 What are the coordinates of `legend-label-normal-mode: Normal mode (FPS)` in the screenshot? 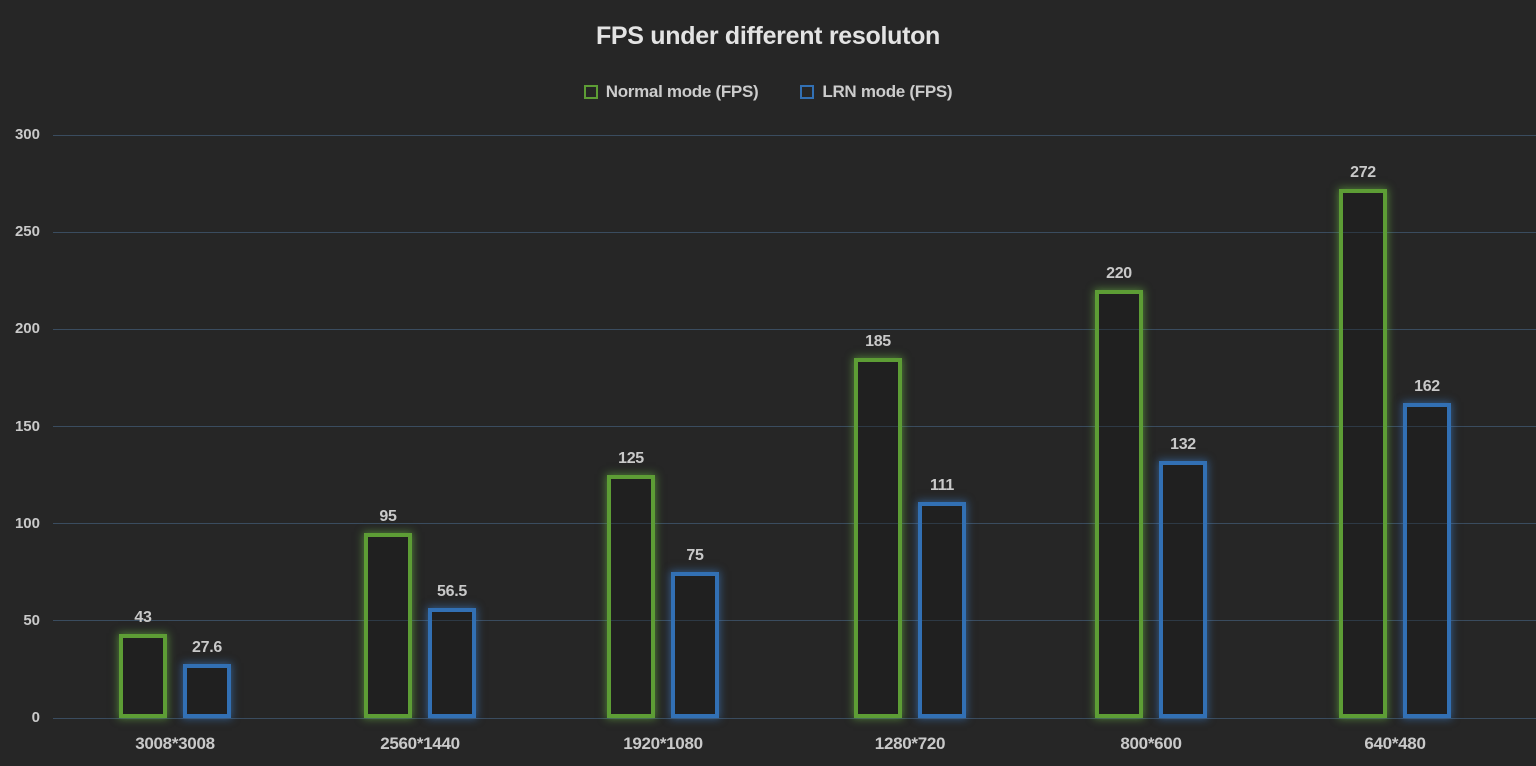 It's located at (682, 91).